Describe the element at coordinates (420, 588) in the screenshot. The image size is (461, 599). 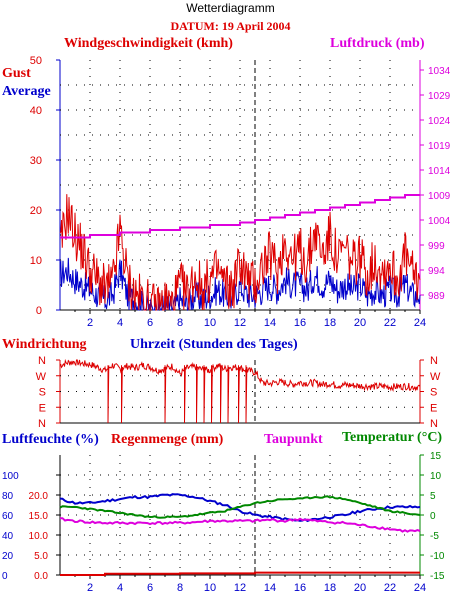
I see `climate-x-tick-label: 24` at that location.